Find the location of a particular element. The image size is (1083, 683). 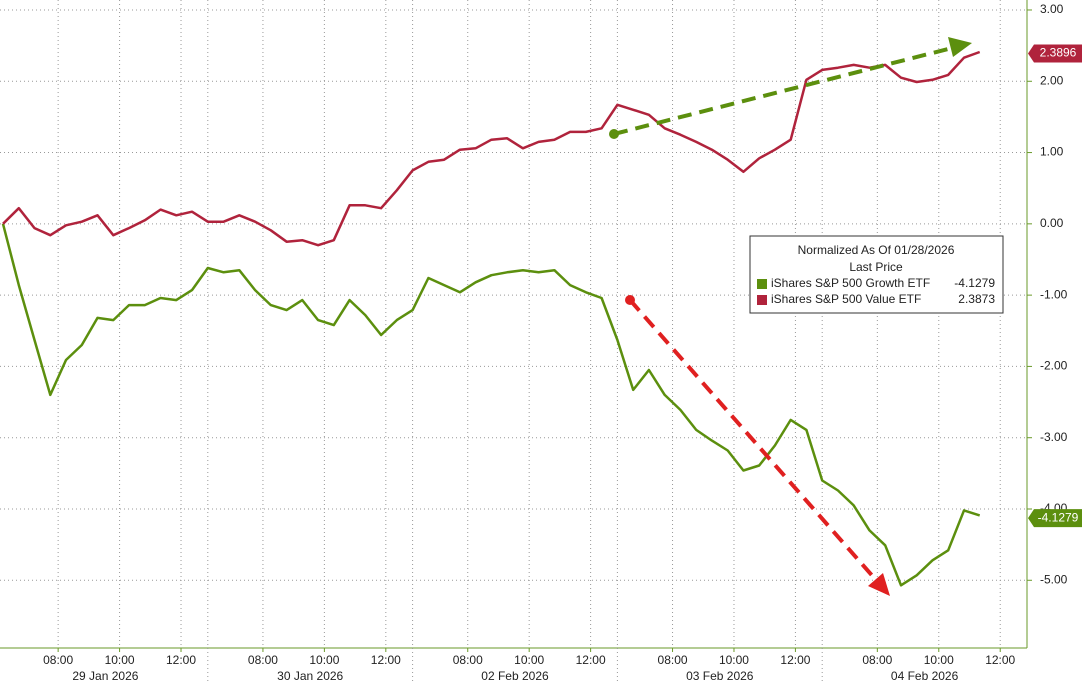

up-arrow is located at coordinates (783, 91).